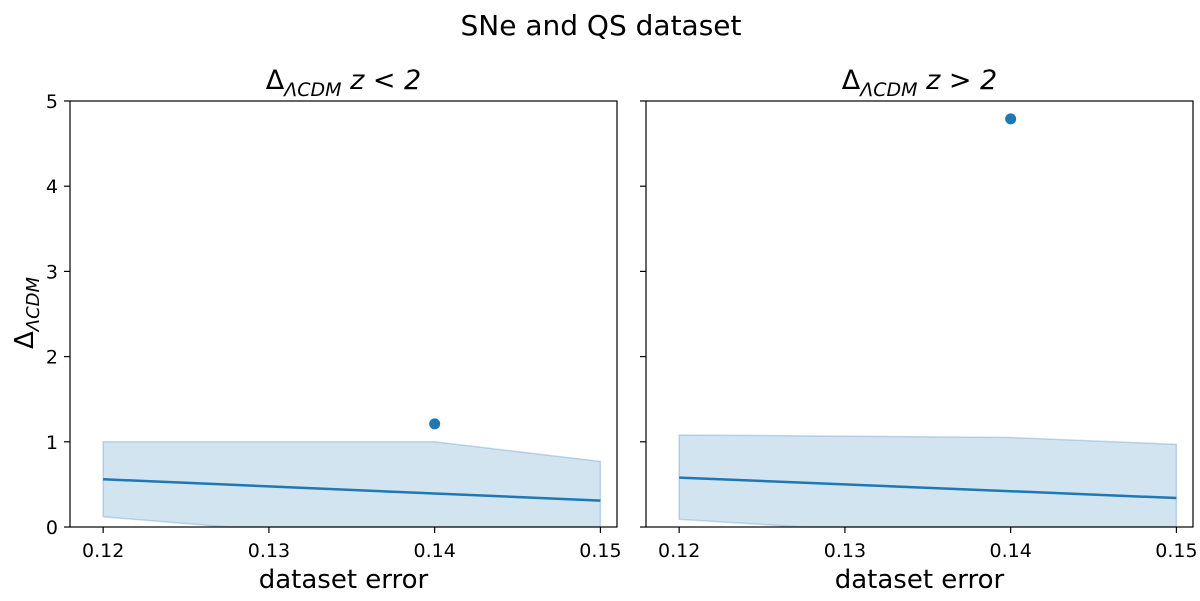  Describe the element at coordinates (52, 443) in the screenshot. I see `y-tick-label: 1` at that location.